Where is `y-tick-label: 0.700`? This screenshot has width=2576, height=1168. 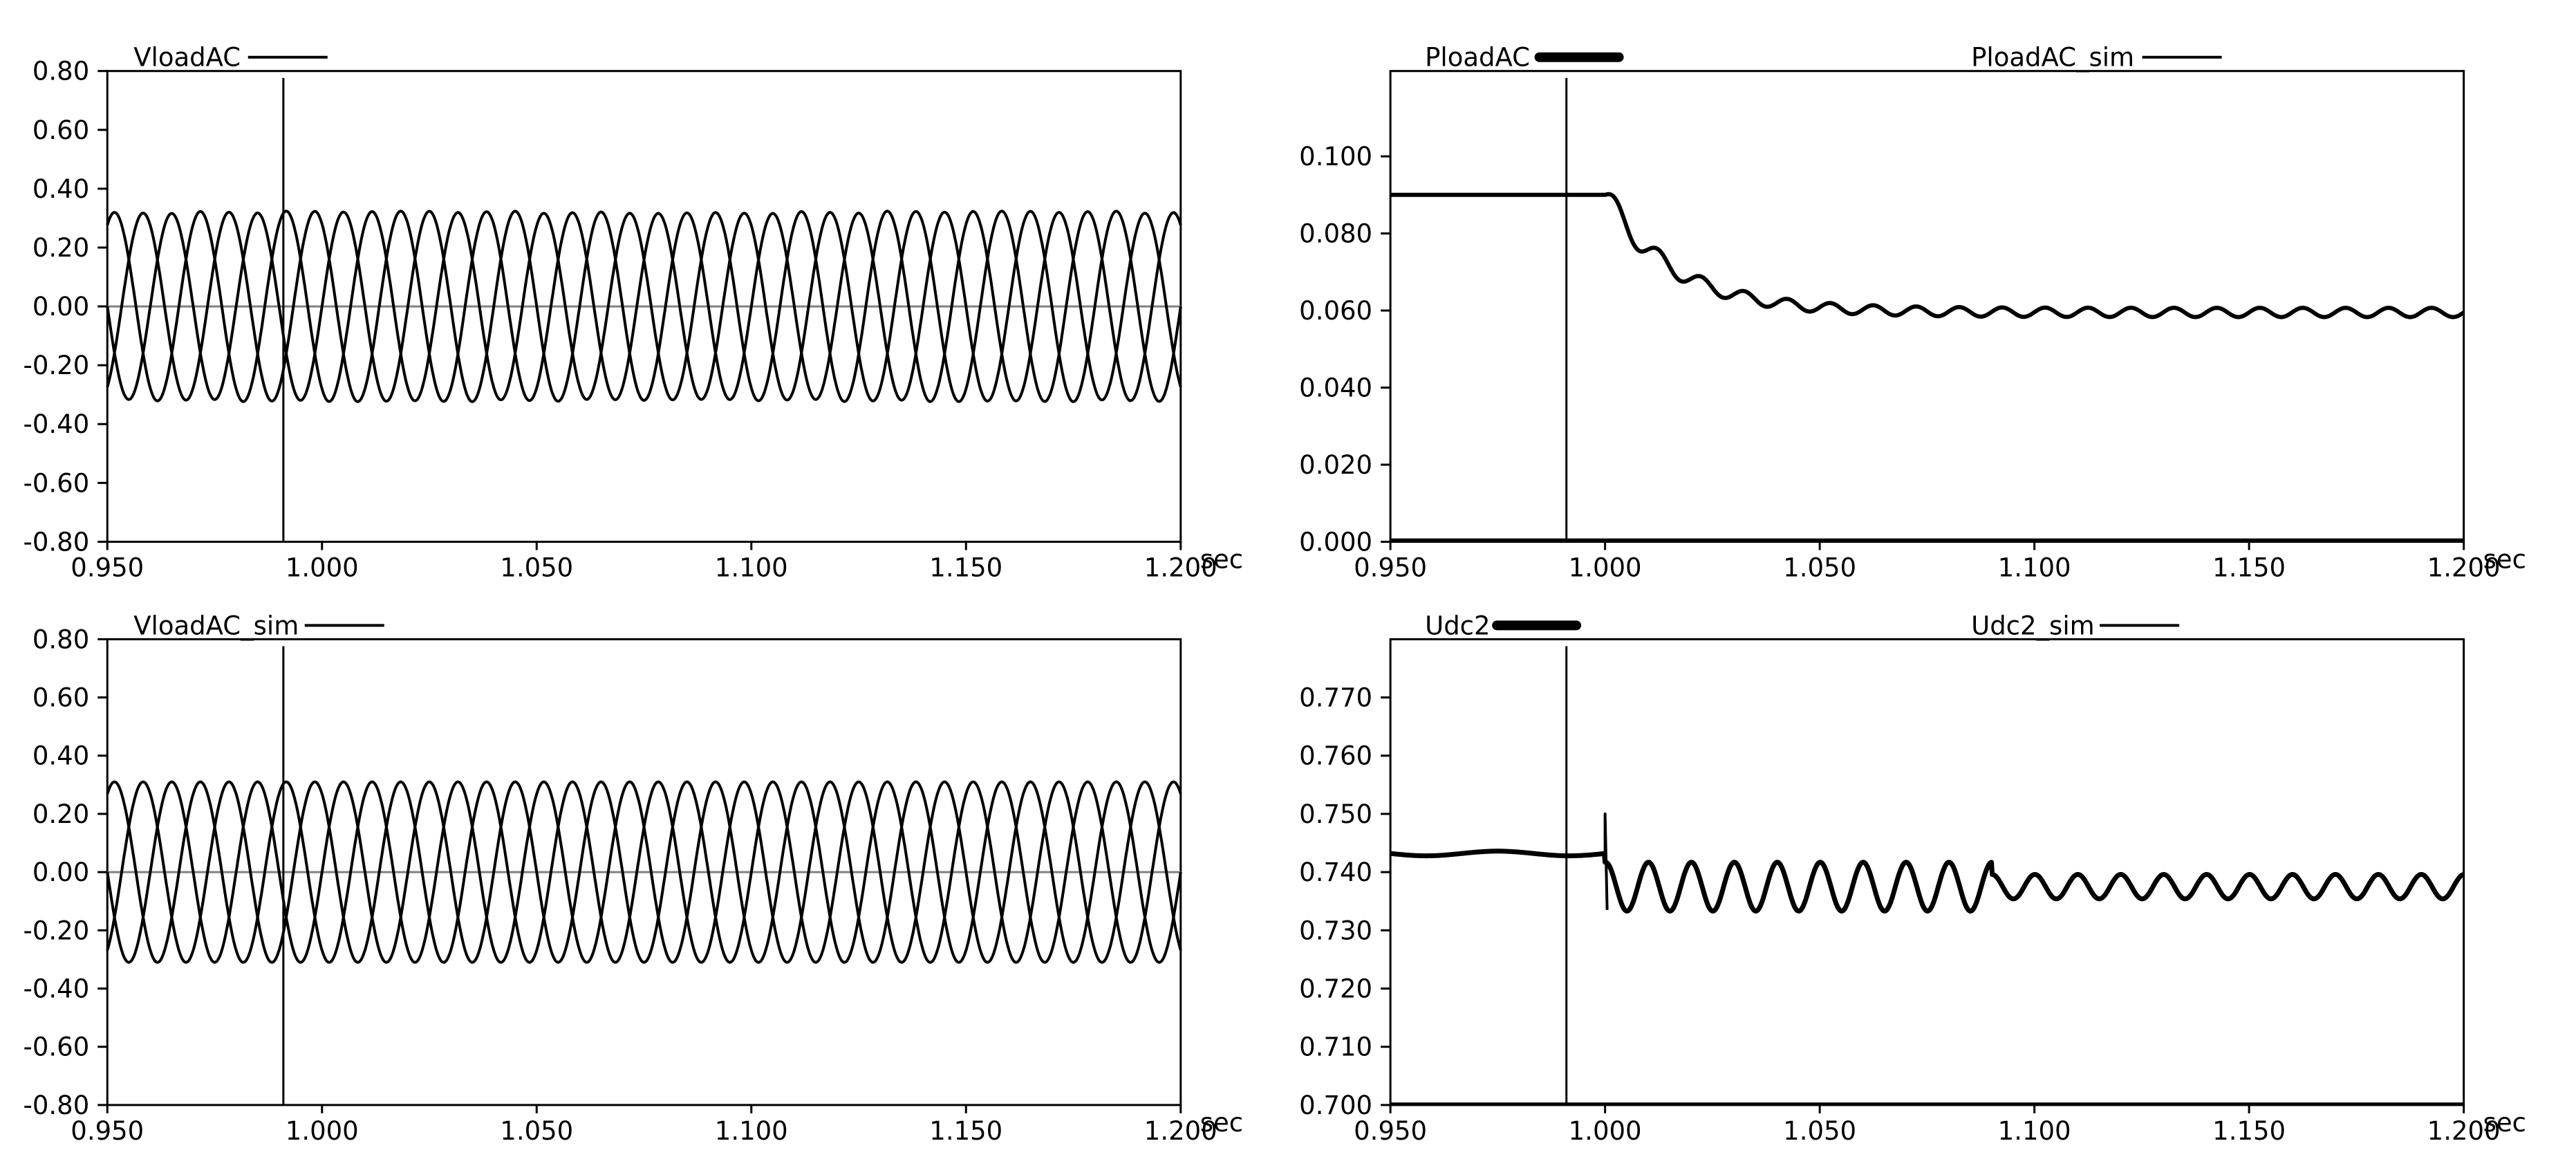
y-tick-label: 0.700 is located at coordinates (1335, 1105).